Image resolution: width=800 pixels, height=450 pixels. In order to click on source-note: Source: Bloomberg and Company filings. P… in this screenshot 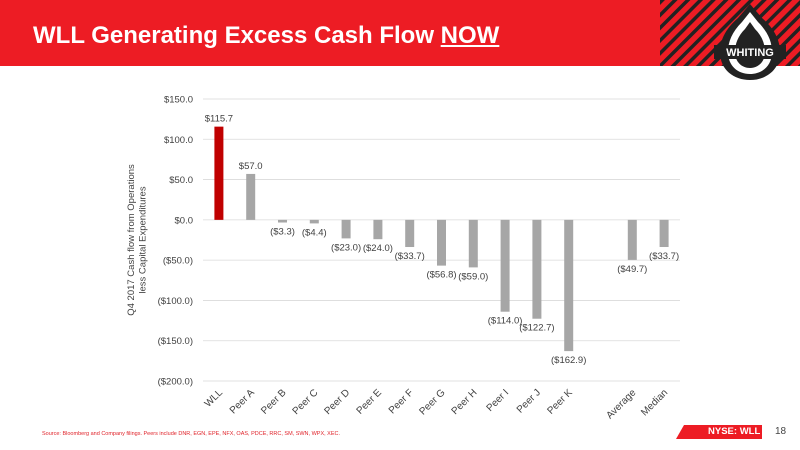, I will do `click(191, 434)`.